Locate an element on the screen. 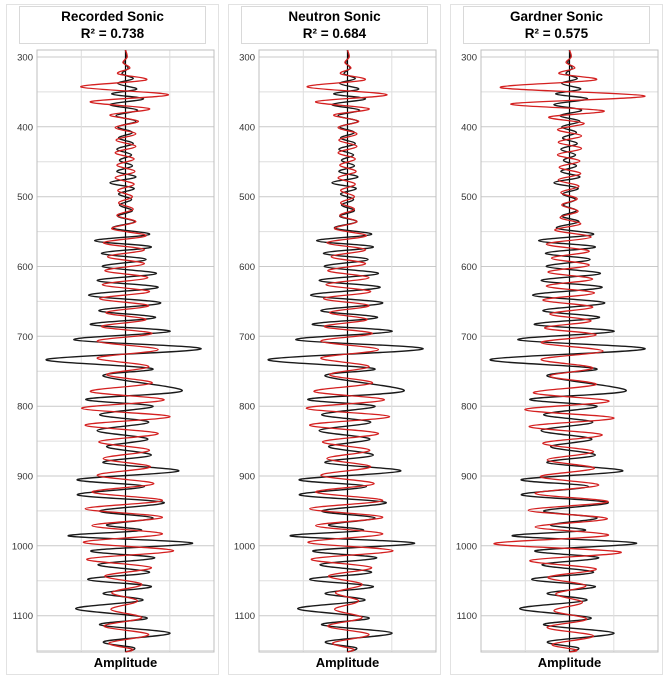 The height and width of the screenshot is (679, 669). chart-title-r2: R² = 0.684 is located at coordinates (334, 33).